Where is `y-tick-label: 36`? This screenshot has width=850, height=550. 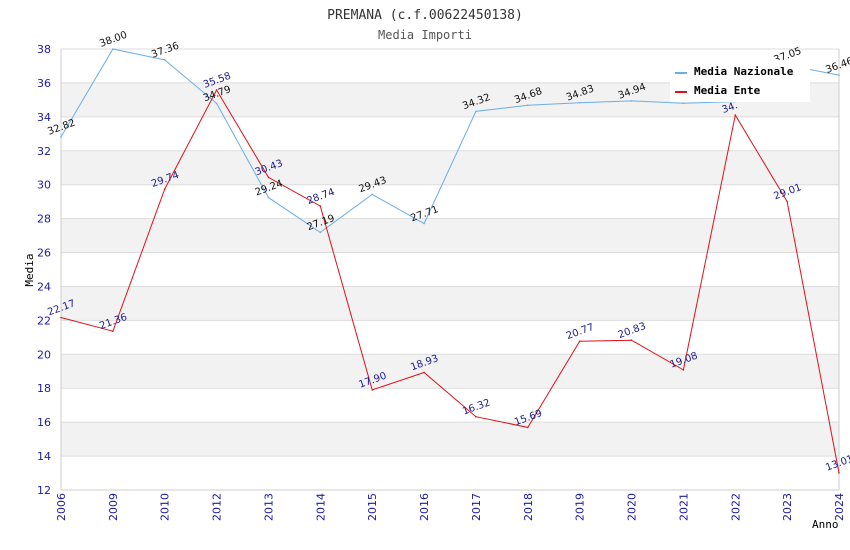 y-tick-label: 36 is located at coordinates (44, 83).